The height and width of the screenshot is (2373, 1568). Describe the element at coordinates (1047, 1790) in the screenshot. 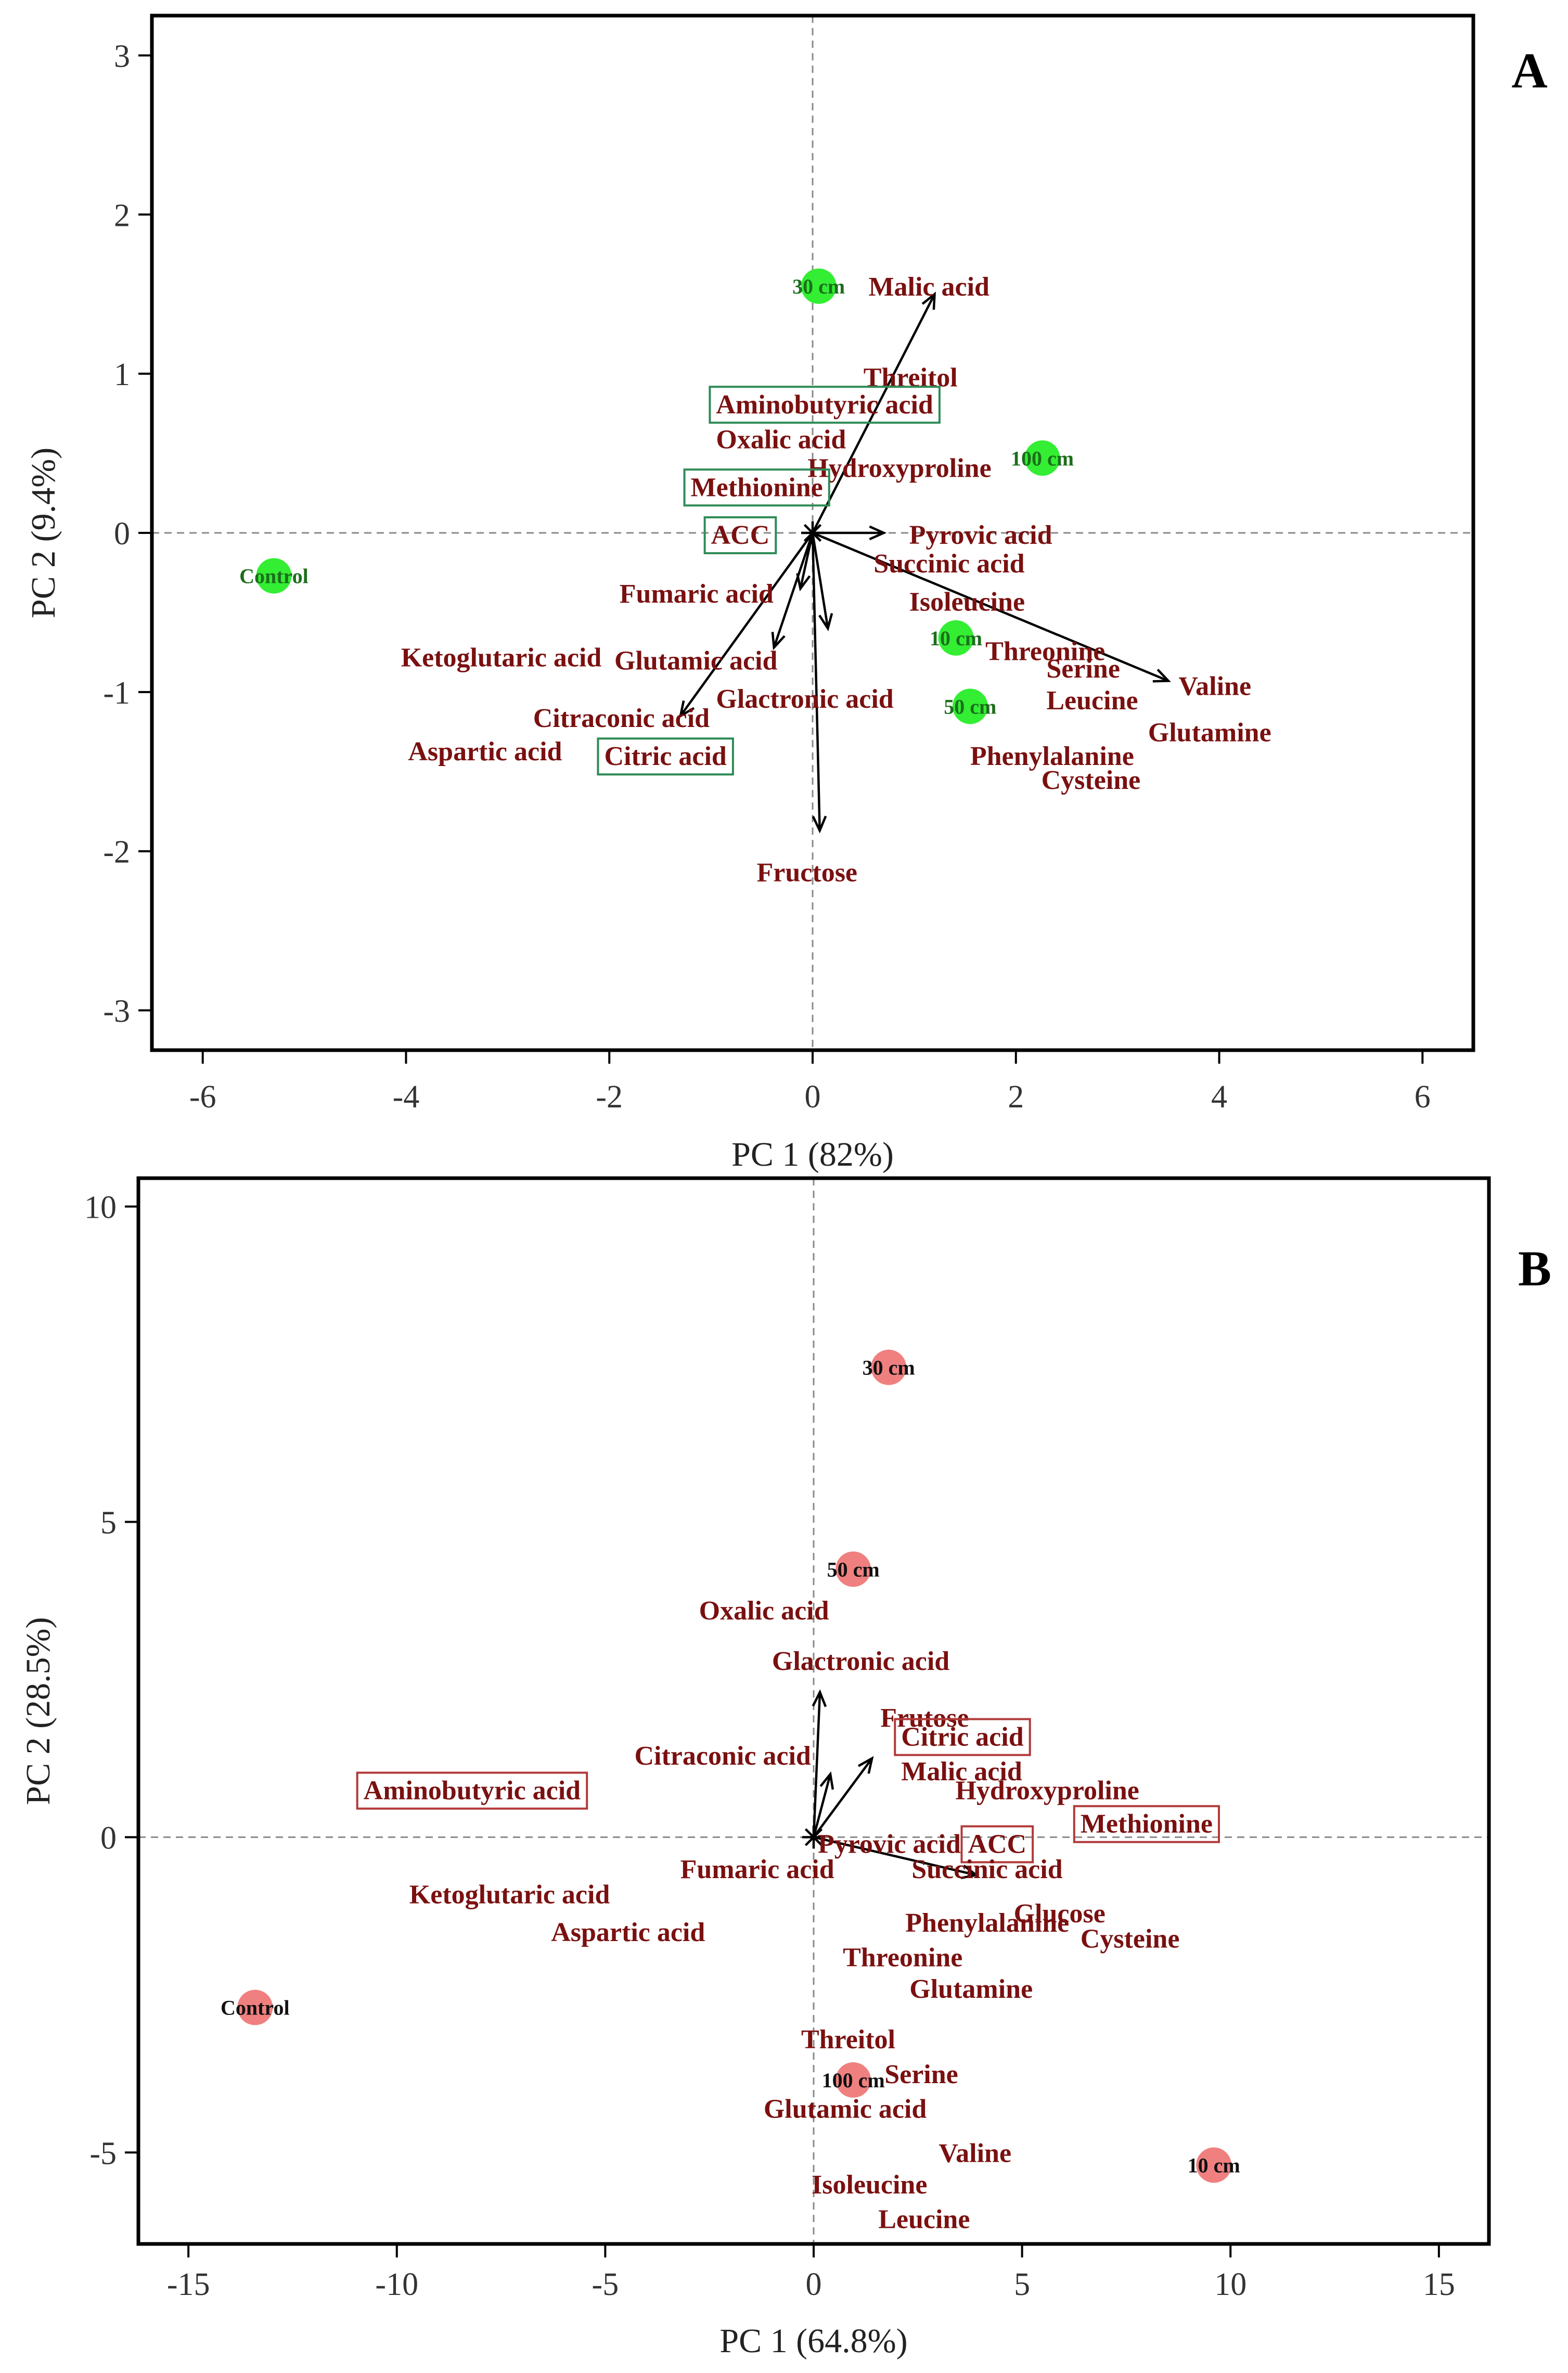

I see `panel-b-label-hydroxyproline: Hydroxyproline` at that location.